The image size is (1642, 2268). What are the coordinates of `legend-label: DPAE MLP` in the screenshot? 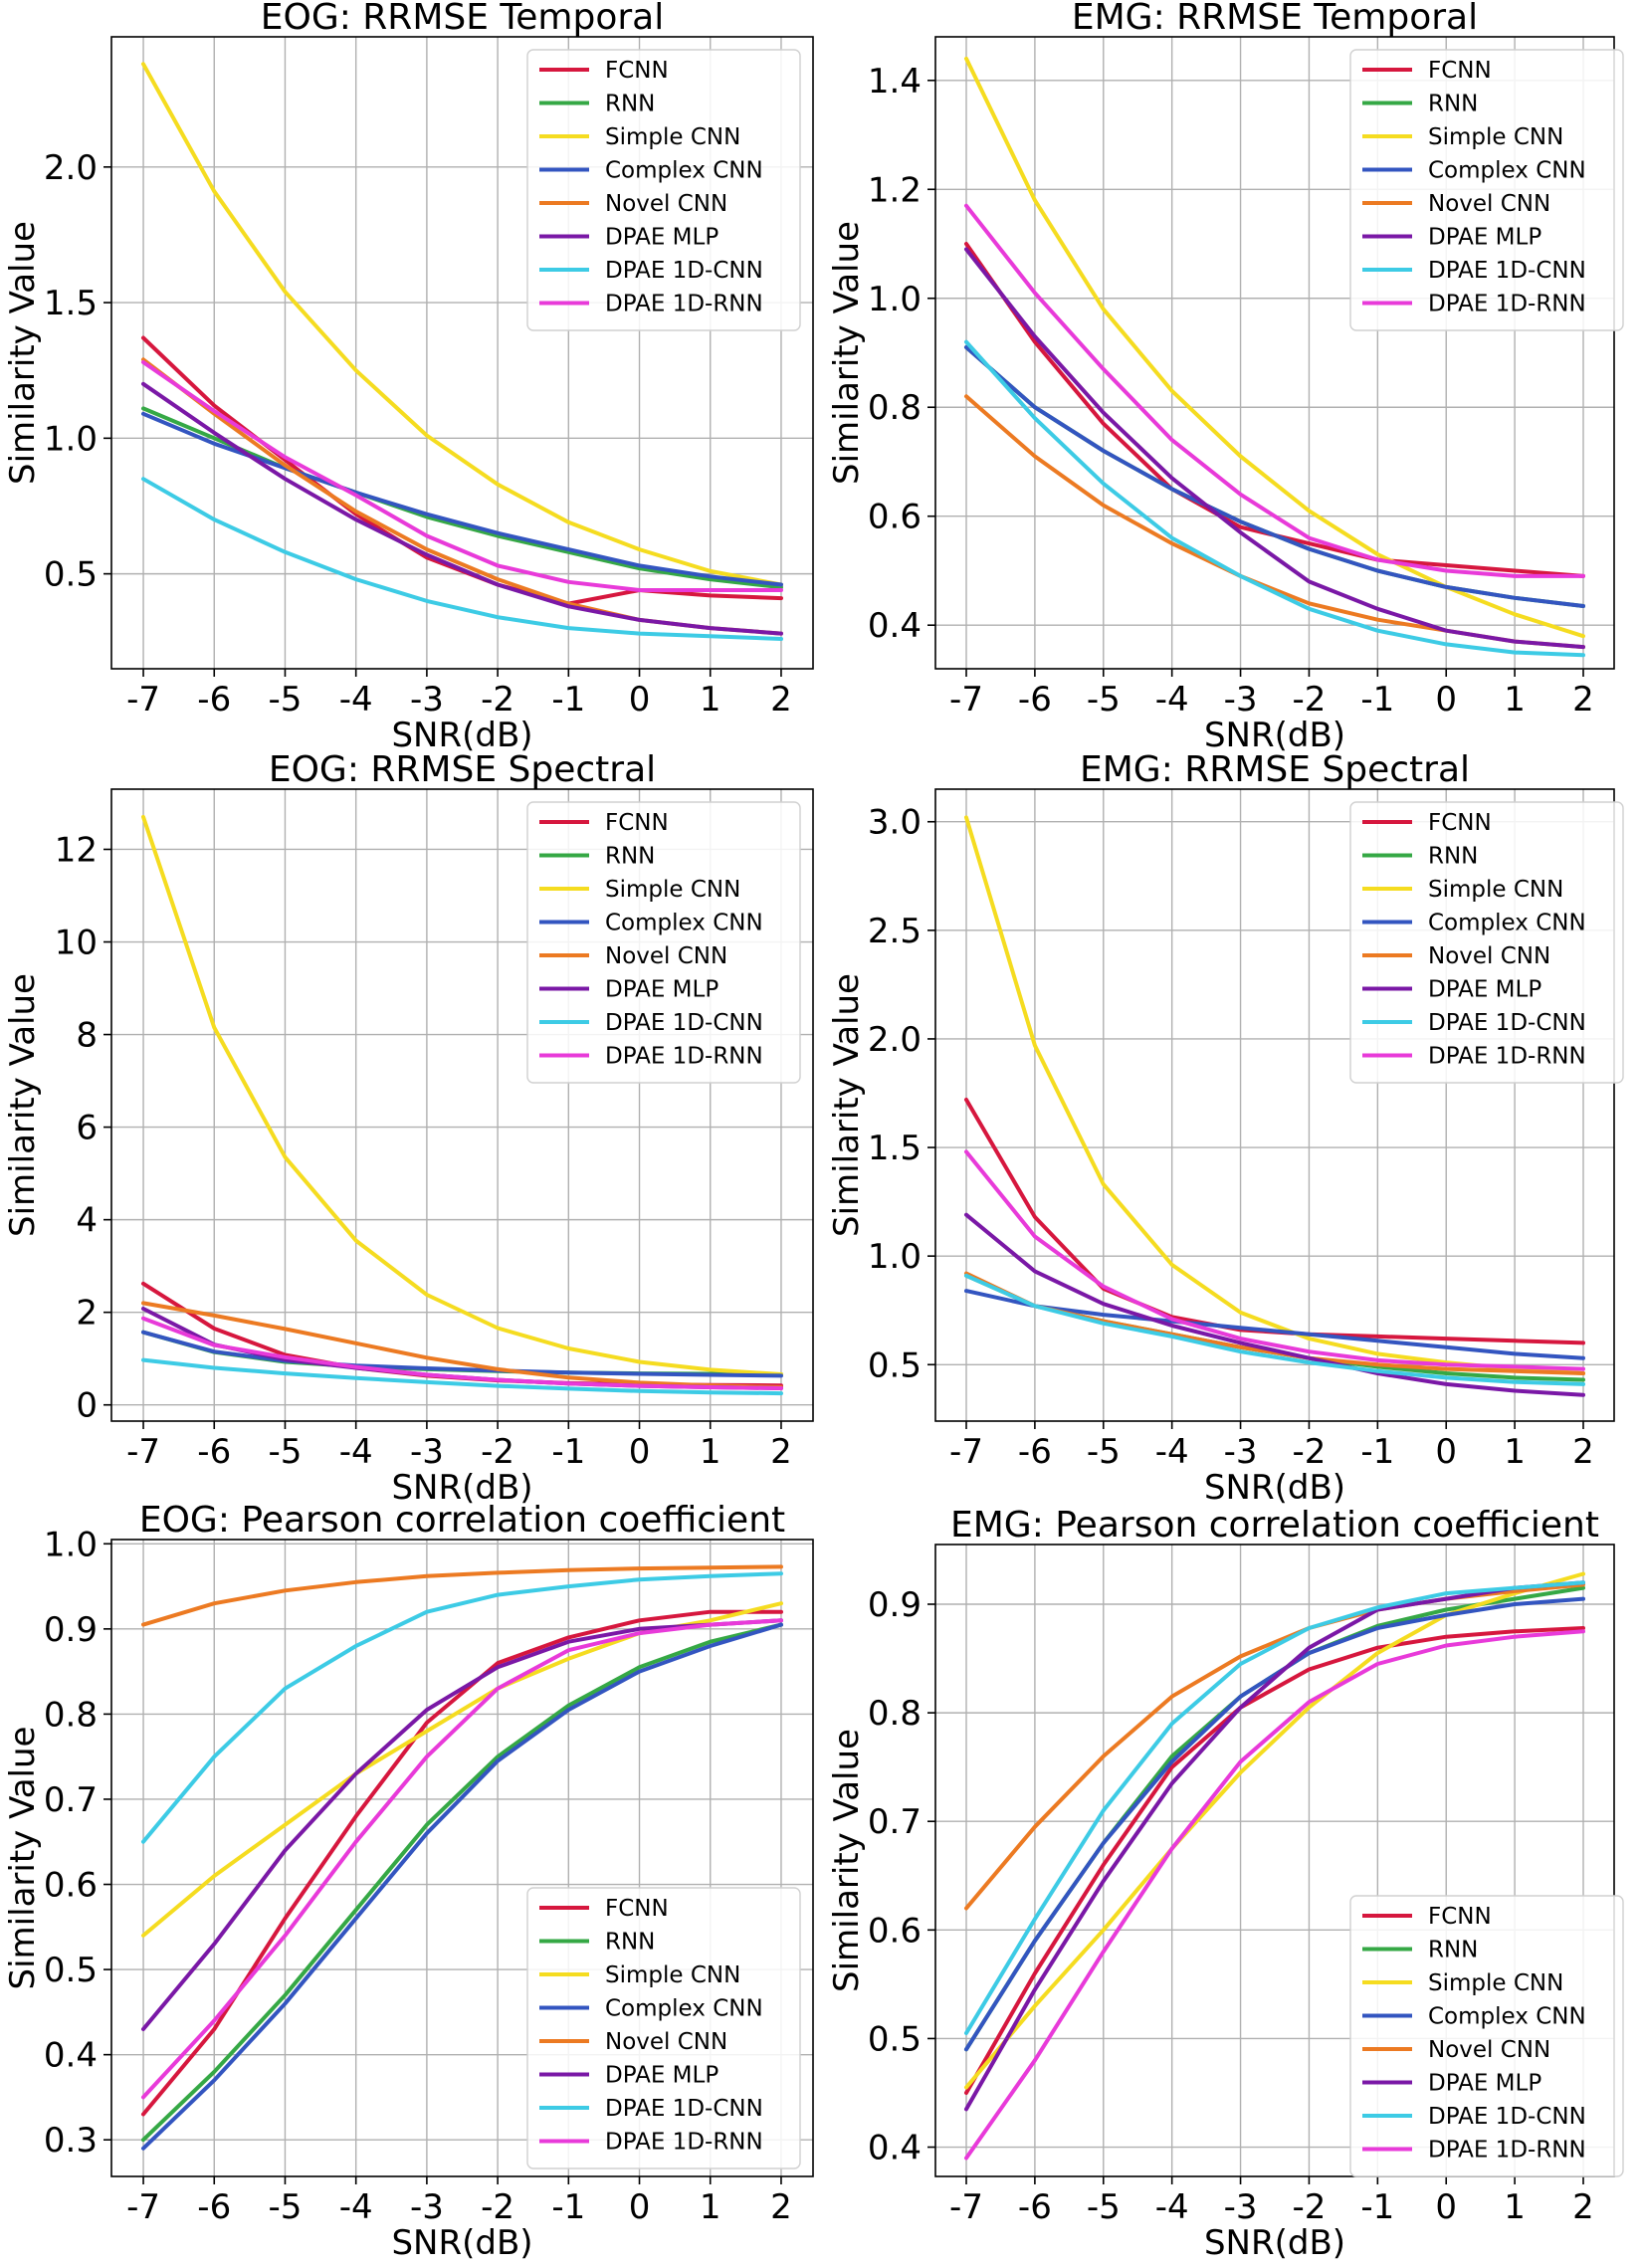 It's located at (661, 990).